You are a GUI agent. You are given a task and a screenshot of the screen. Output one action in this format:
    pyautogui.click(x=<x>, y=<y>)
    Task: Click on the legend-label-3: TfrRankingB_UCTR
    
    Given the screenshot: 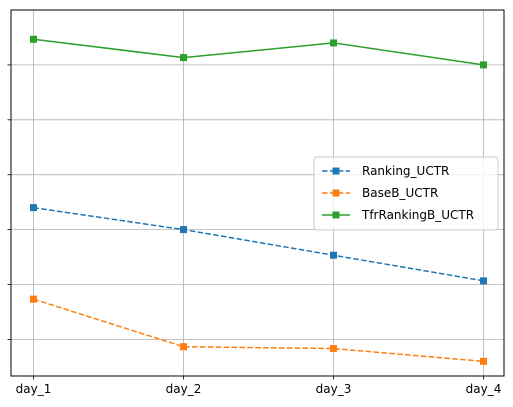 What is the action you would take?
    pyautogui.click(x=417, y=215)
    